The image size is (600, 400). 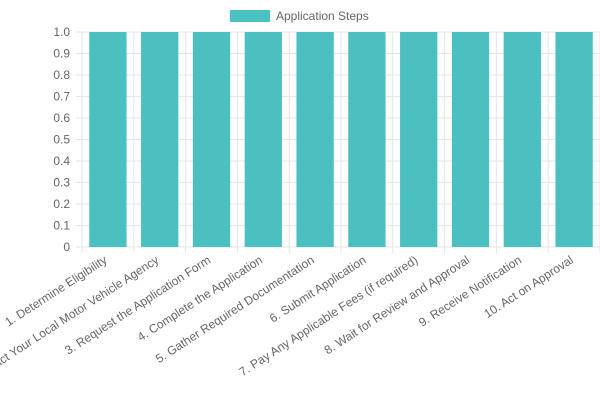 I want to click on y-tick-label: 0.5, so click(x=61, y=140).